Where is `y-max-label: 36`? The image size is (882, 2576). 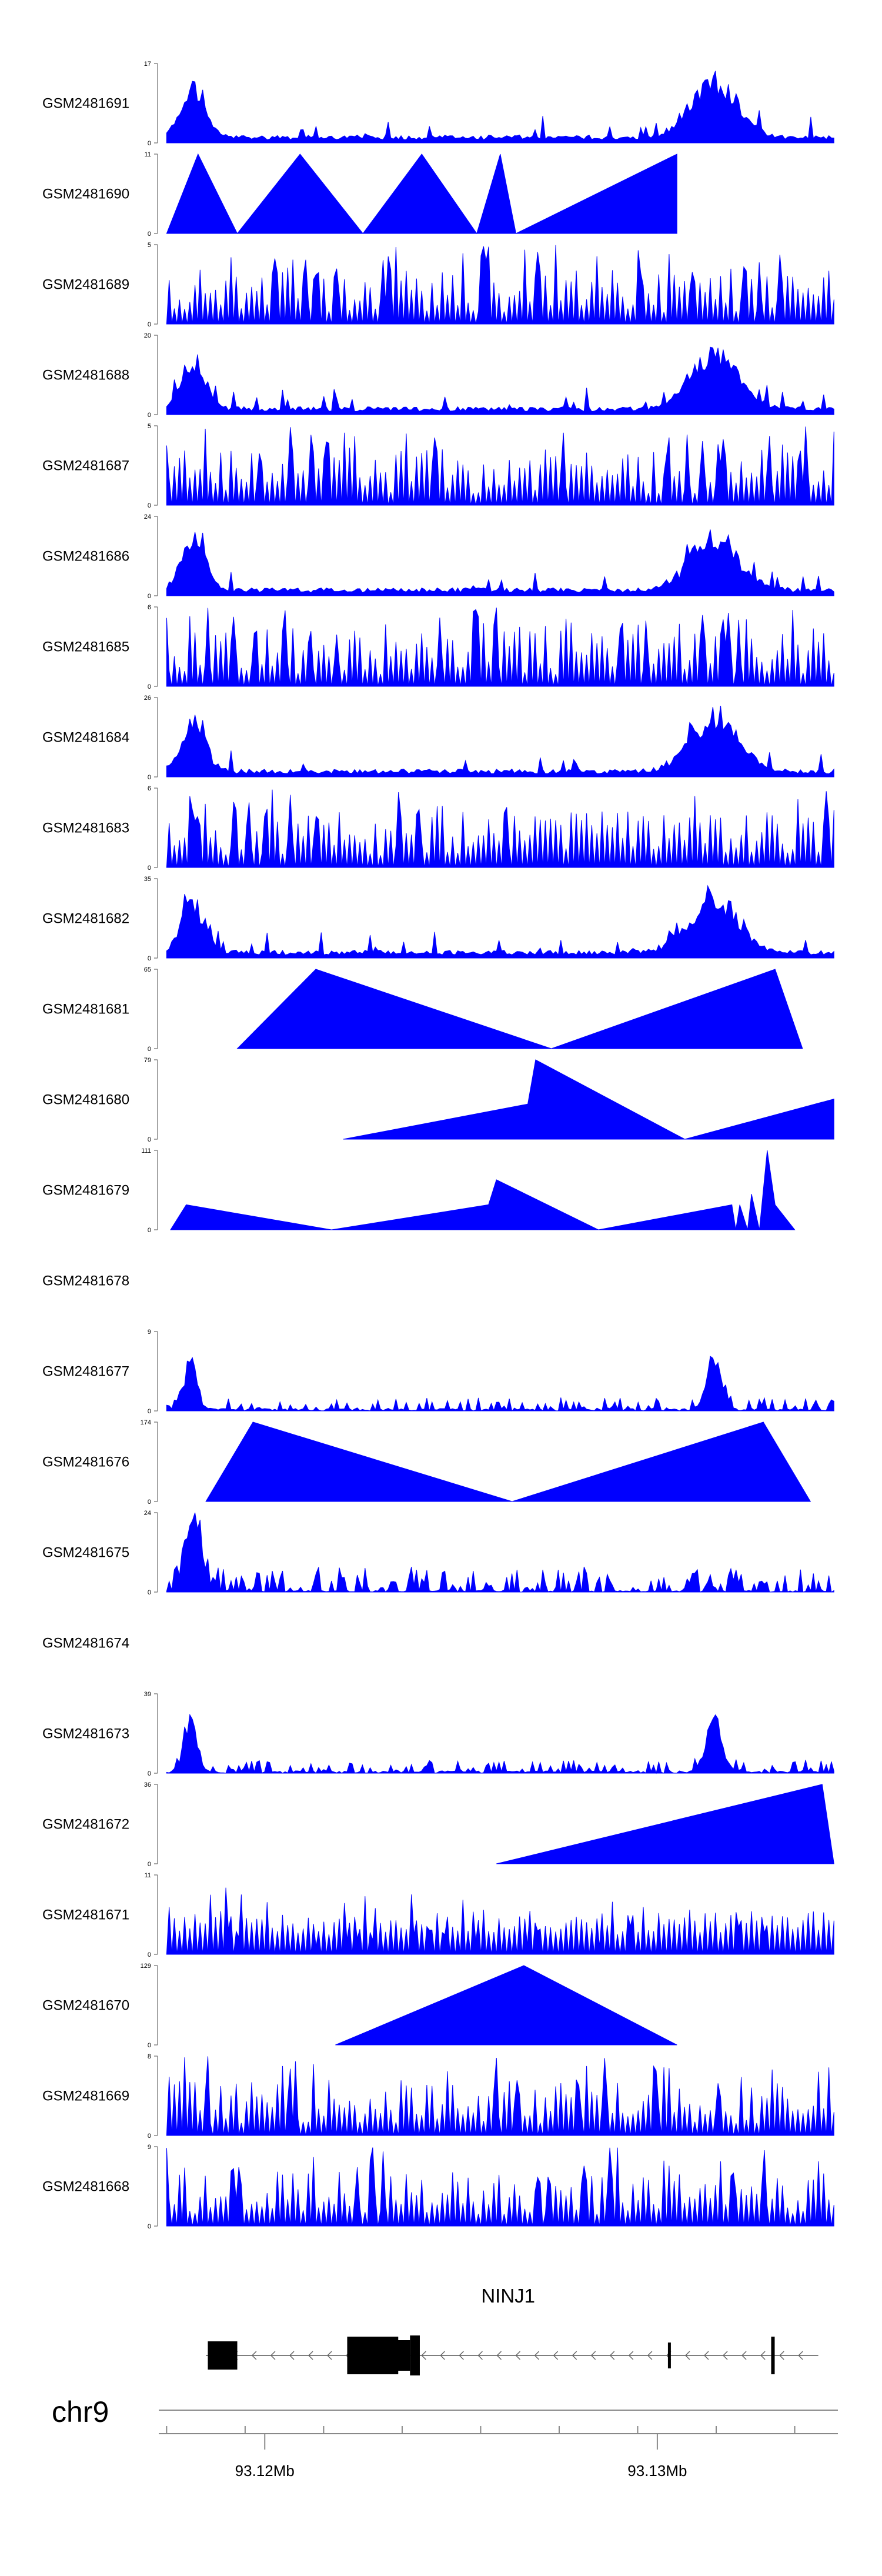 y-max-label: 36 is located at coordinates (147, 1784).